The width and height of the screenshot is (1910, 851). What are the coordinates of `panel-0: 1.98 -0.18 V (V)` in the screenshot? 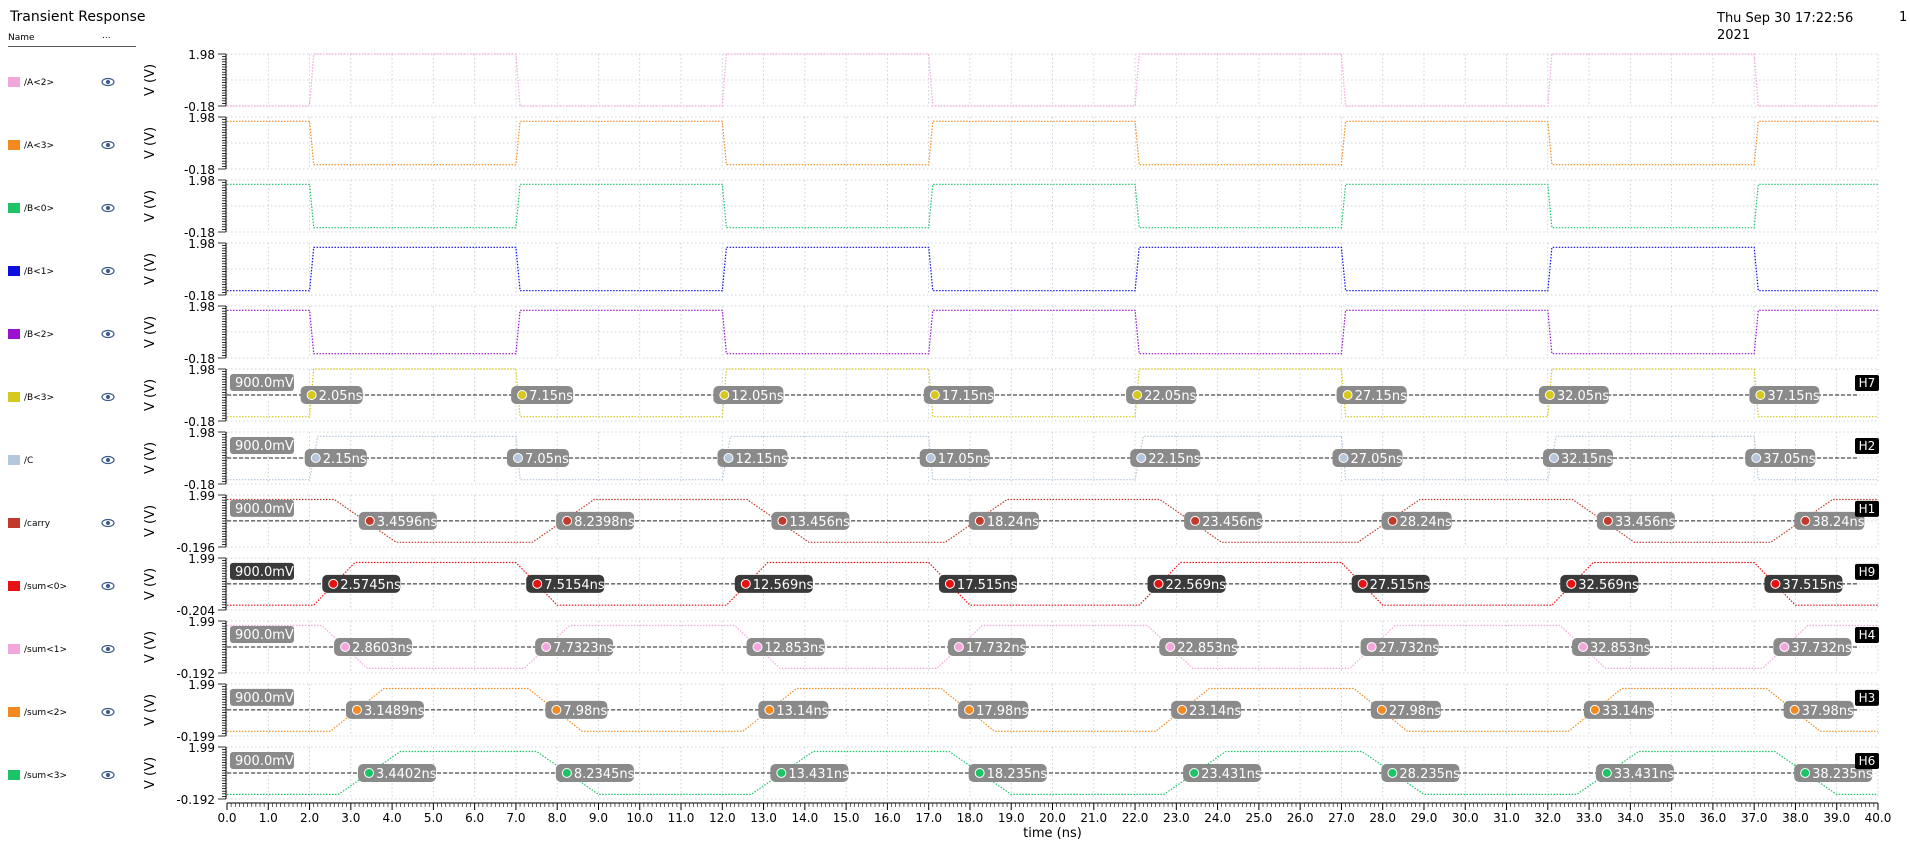 It's located at (1011, 81).